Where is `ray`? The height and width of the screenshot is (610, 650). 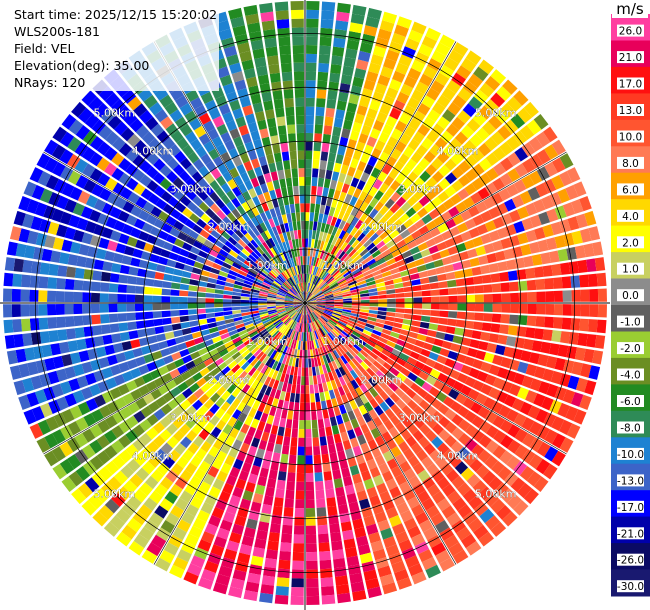 ray is located at coordinates (274, 453).